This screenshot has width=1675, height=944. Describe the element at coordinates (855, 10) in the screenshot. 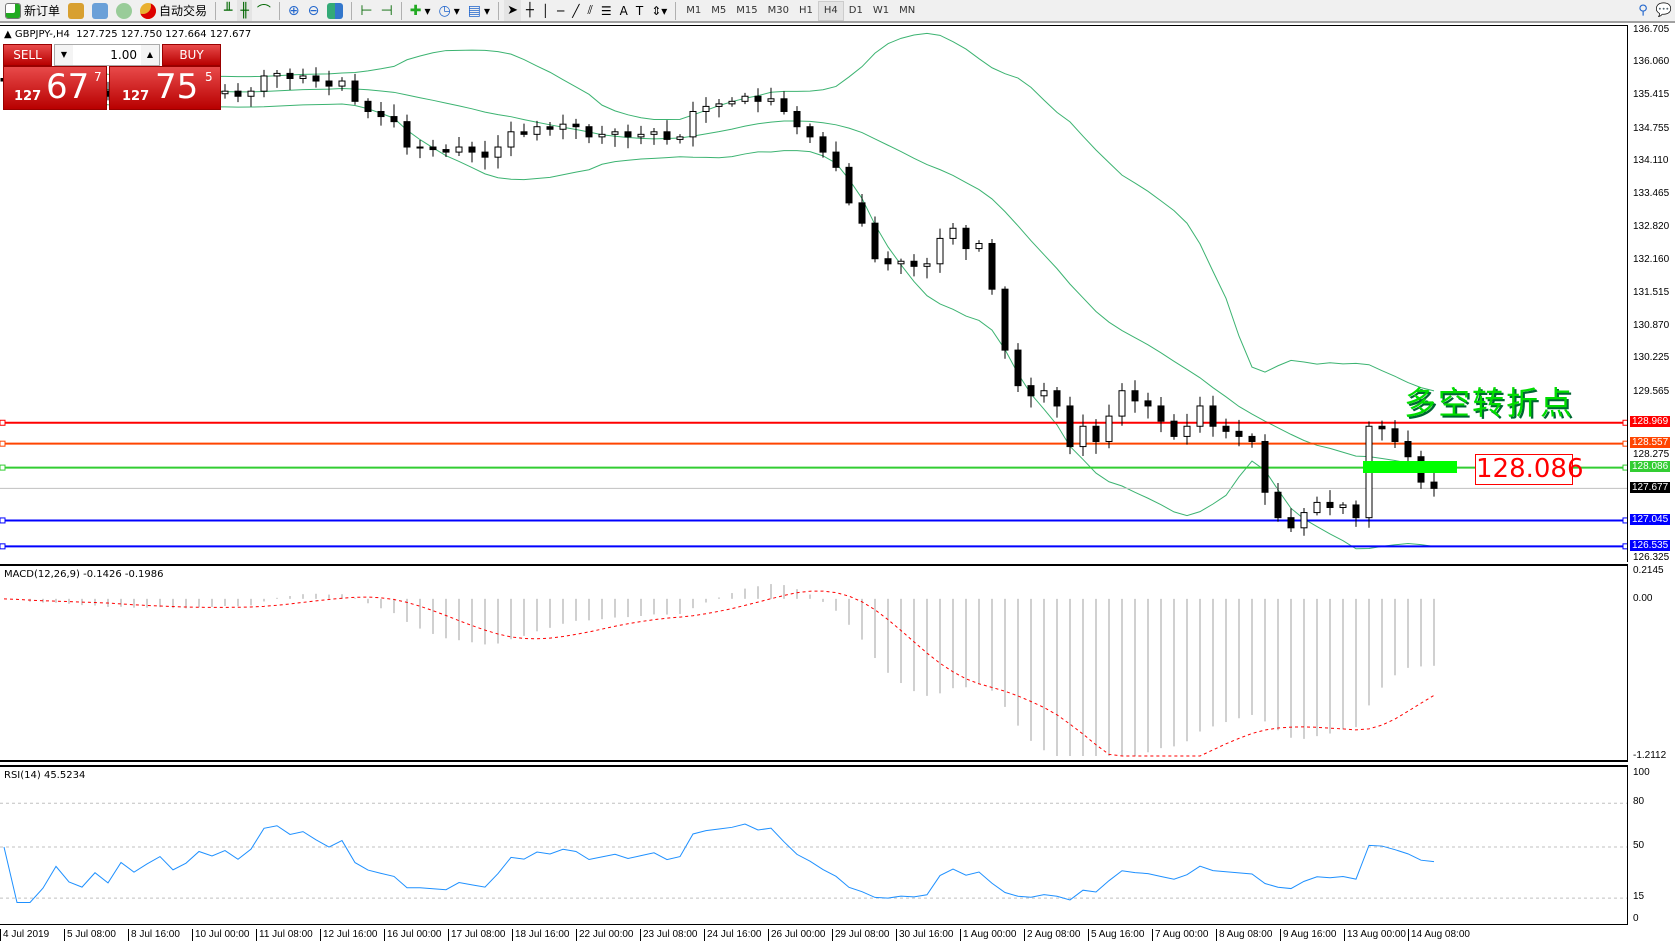

I see `timeframe-d1: D1` at that location.